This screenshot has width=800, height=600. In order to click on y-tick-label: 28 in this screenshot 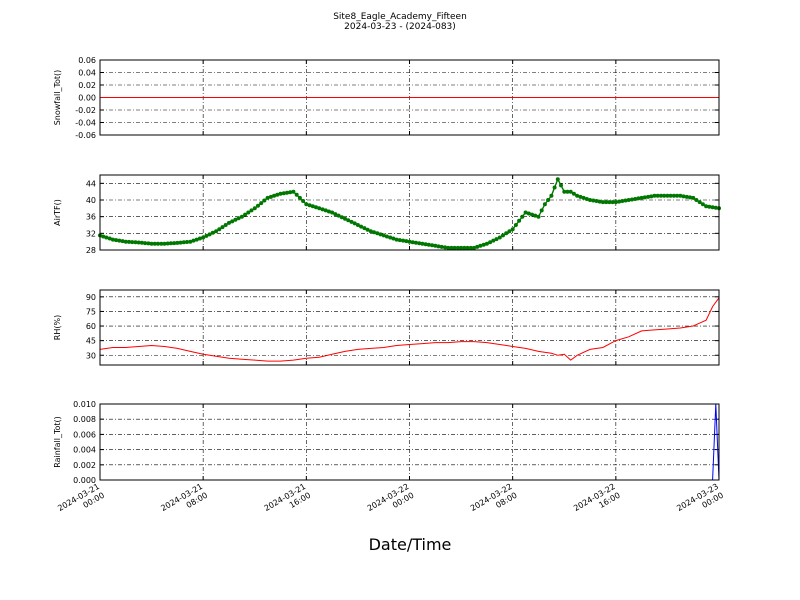, I will do `click(91, 250)`.